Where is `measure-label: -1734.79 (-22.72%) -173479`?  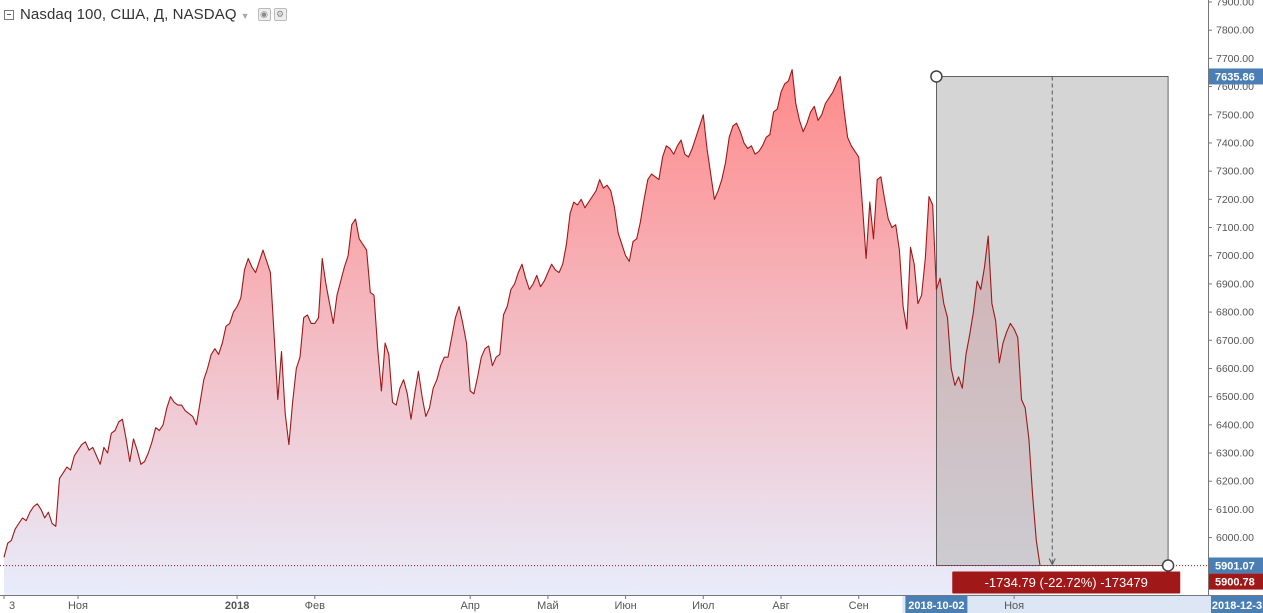 measure-label: -1734.79 (-22.72%) -173479 is located at coordinates (1066, 582).